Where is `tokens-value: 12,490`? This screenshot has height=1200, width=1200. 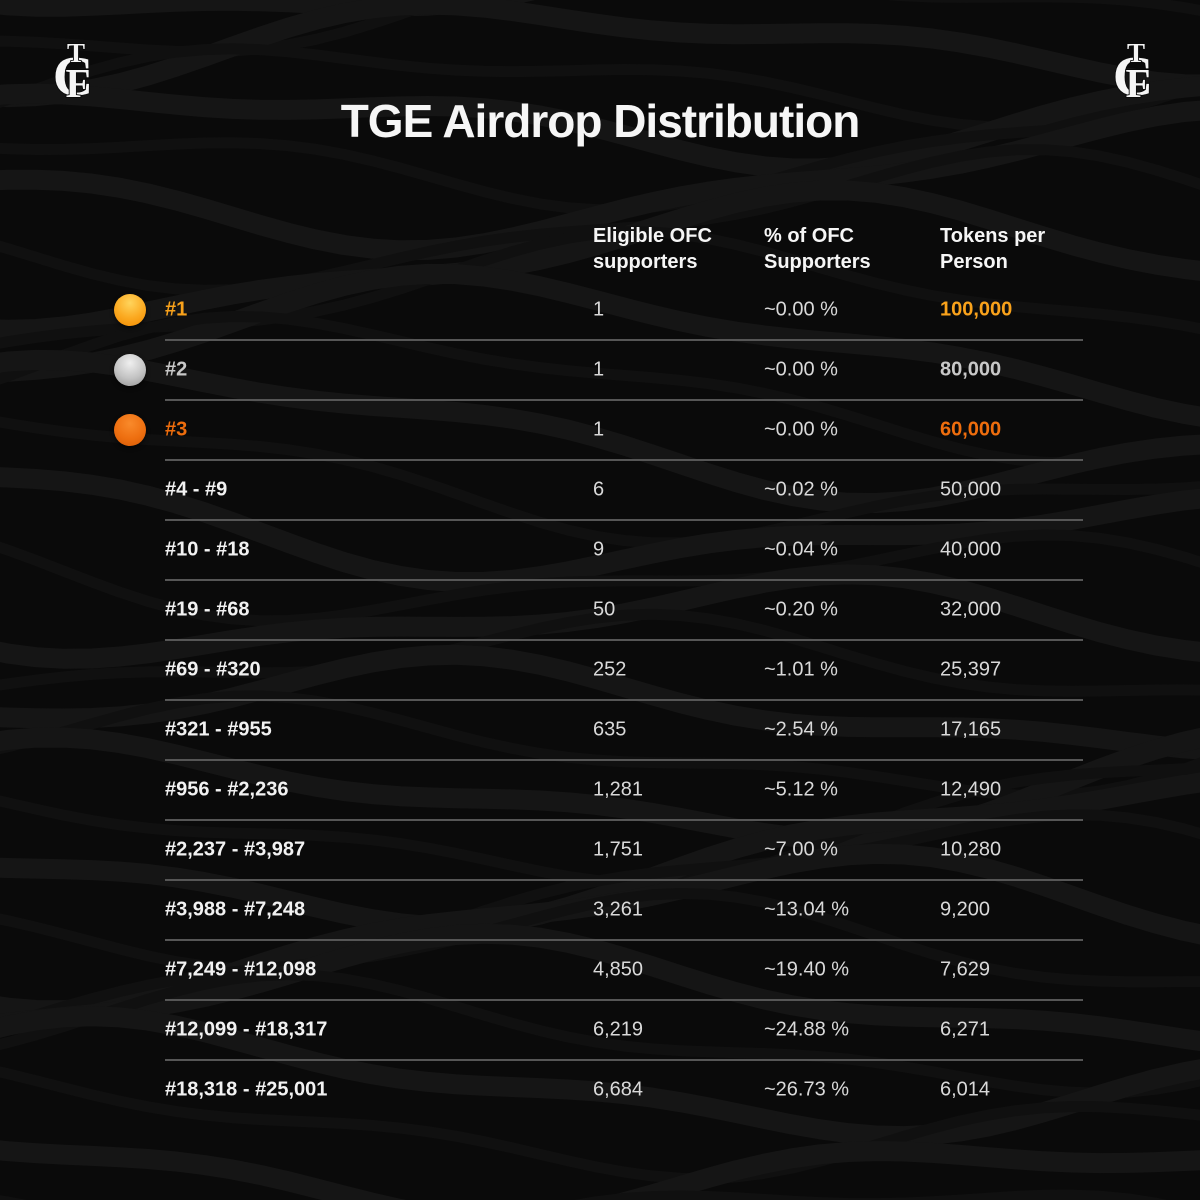
tokens-value: 12,490 is located at coordinates (971, 789).